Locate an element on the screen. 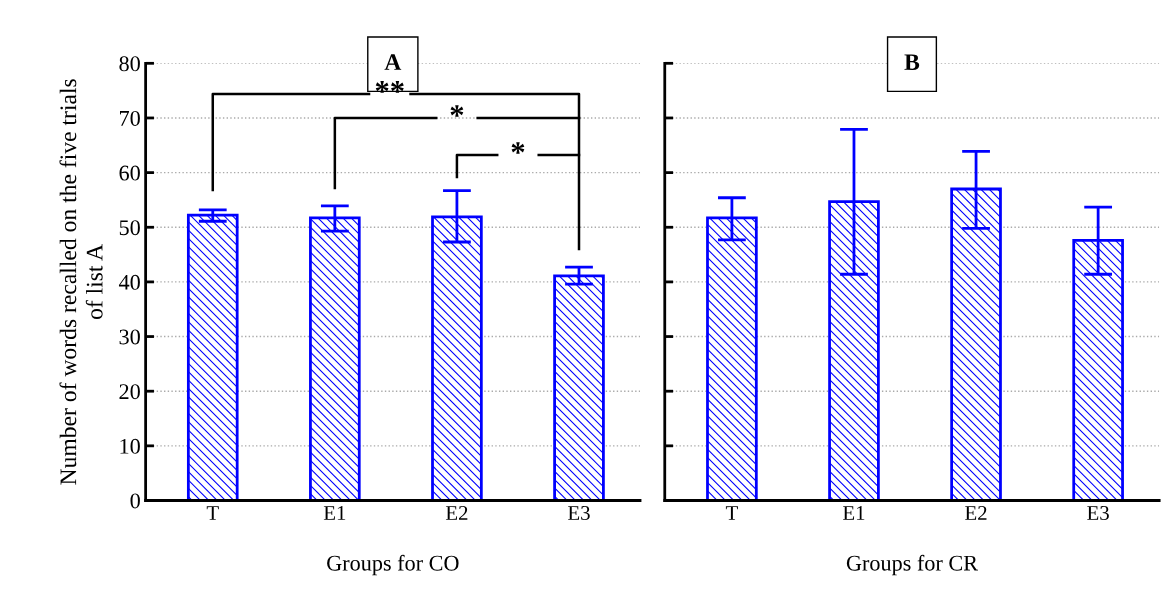 The height and width of the screenshot is (603, 1165). y-tick-label: 70 is located at coordinates (130, 118).